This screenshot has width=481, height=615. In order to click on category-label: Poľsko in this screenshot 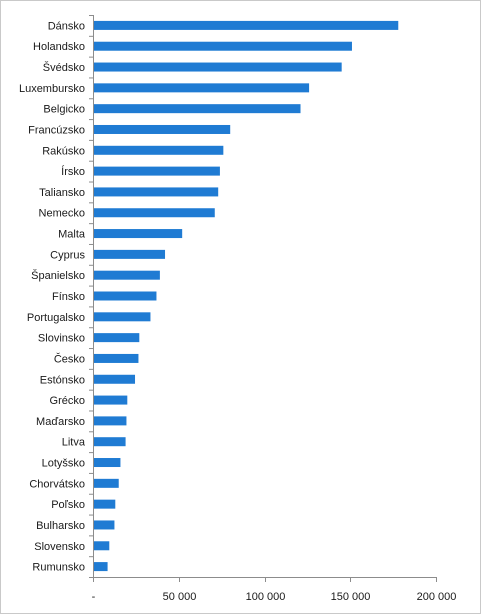, I will do `click(68, 505)`.